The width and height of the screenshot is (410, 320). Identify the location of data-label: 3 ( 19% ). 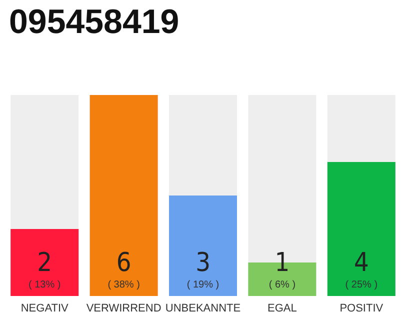
(203, 269).